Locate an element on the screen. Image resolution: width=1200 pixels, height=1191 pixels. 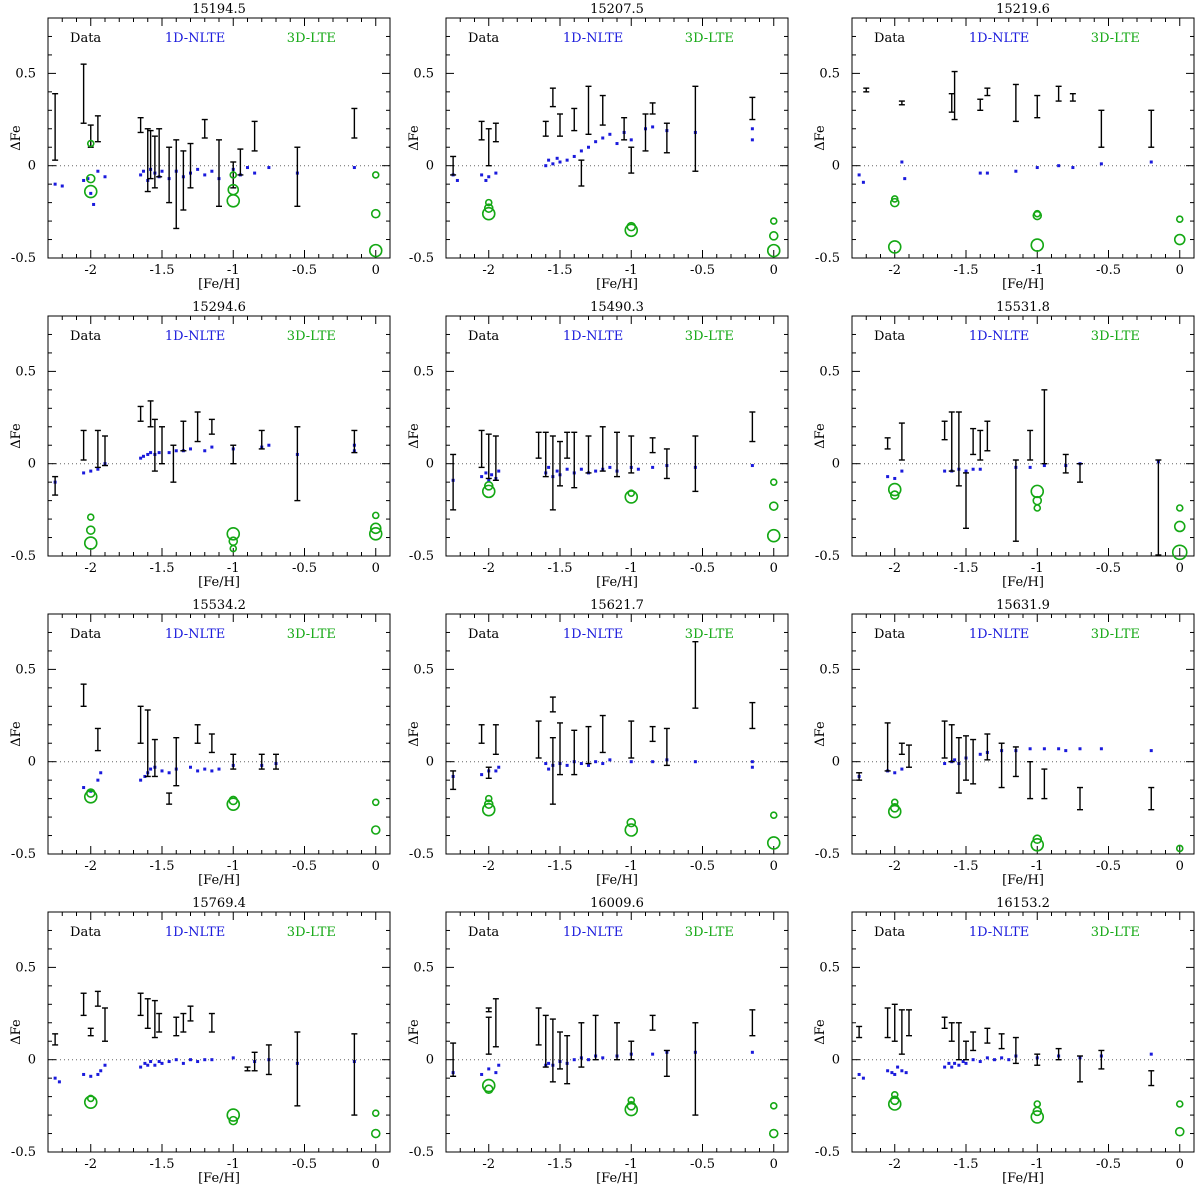
x-tick-label: -1.5 is located at coordinates (965, 568).